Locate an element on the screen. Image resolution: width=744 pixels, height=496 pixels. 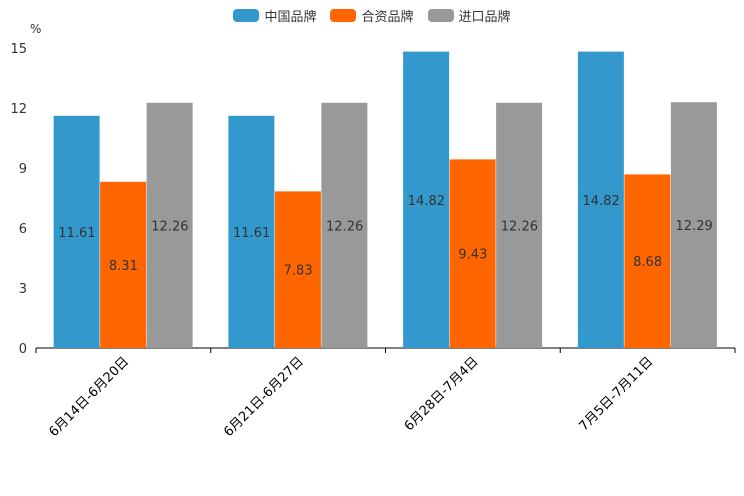
y-tick-label: 3 is located at coordinates (23, 289).